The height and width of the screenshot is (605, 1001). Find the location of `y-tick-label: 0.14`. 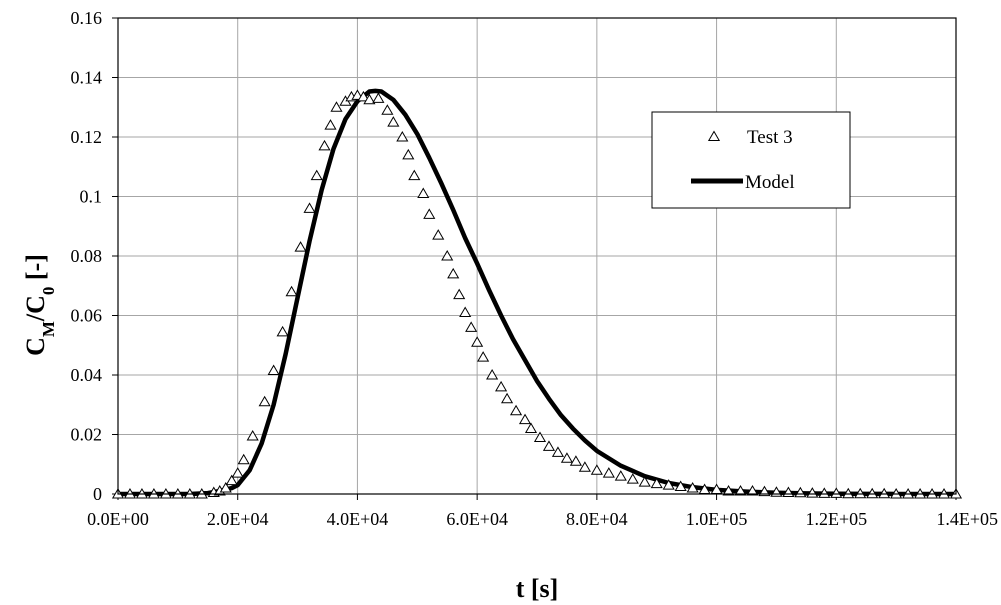

y-tick-label: 0.14 is located at coordinates (87, 78).